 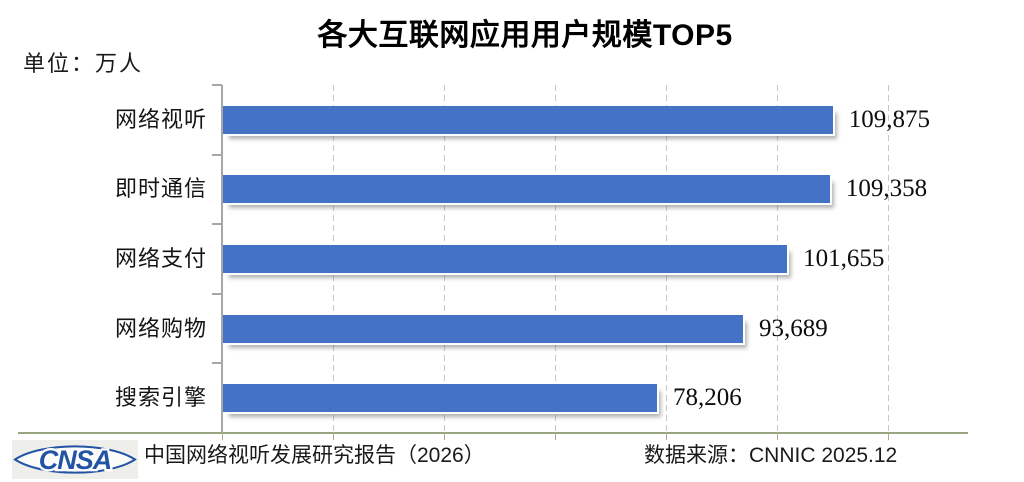 I want to click on report-source-text: 中国网络视听发展研究报告（2026）, so click(x=314, y=455).